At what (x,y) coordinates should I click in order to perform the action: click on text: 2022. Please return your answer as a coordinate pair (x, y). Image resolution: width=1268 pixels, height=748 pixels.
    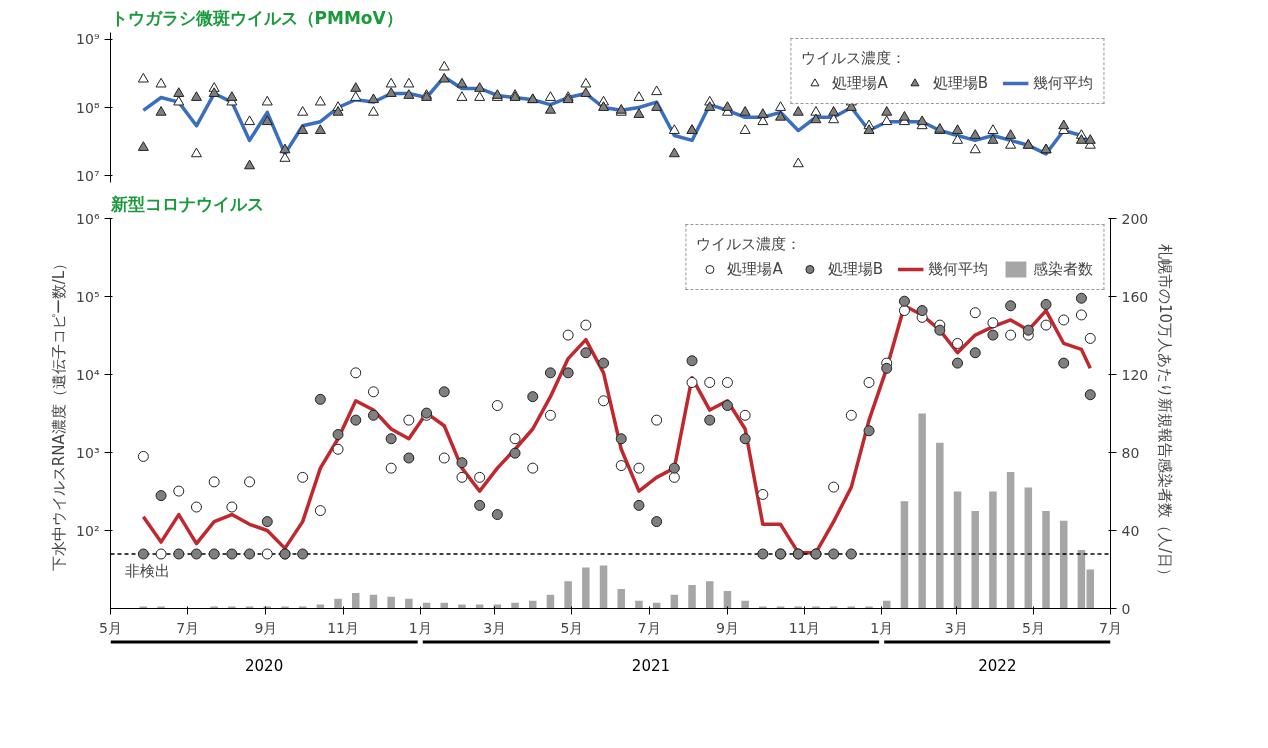
    Looking at the image, I should click on (997, 665).